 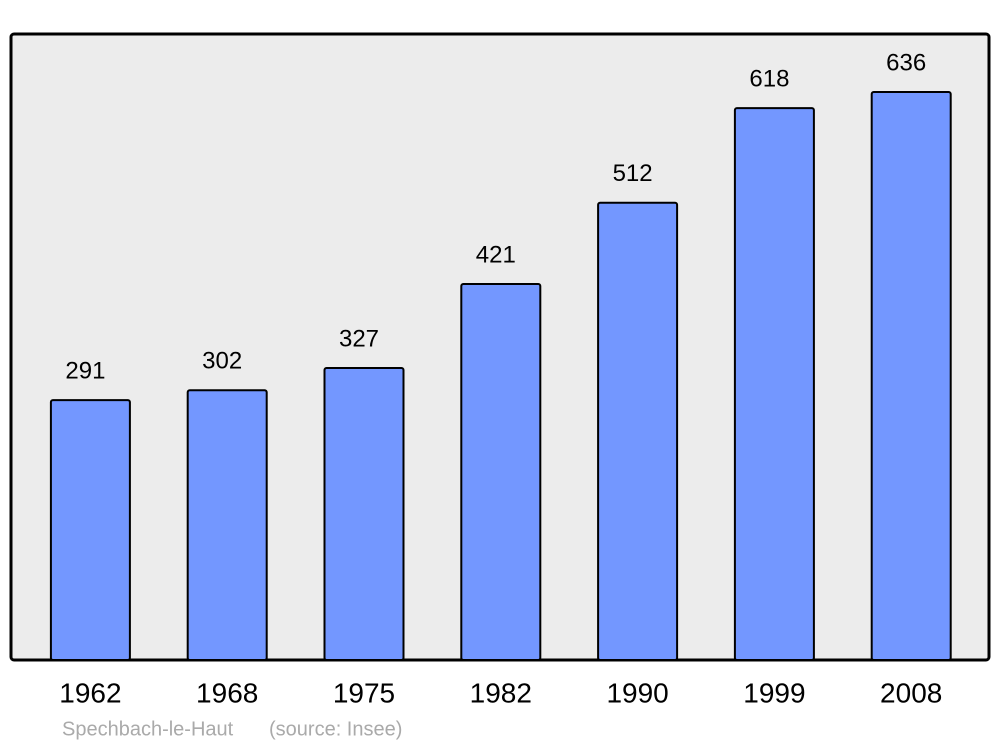 I want to click on value-label: 421, so click(x=496, y=254).